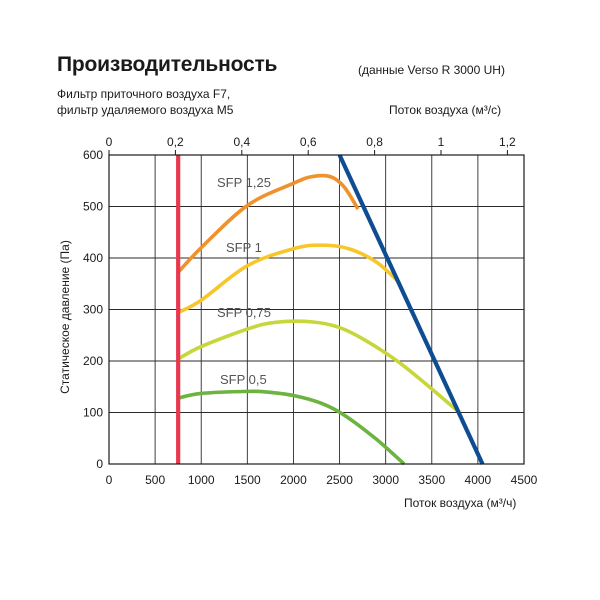 Image resolution: width=600 pixels, height=600 pixels. I want to click on y-tick-label: 200, so click(93, 361).